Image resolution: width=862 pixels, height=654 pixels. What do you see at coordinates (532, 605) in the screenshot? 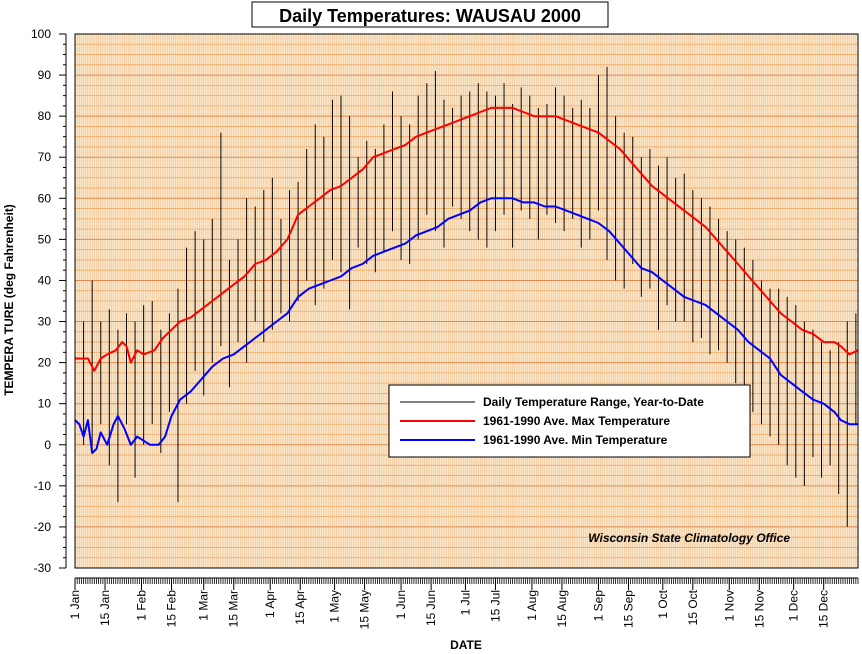
I see `x-tick-label: 1 Aug` at bounding box center [532, 605].